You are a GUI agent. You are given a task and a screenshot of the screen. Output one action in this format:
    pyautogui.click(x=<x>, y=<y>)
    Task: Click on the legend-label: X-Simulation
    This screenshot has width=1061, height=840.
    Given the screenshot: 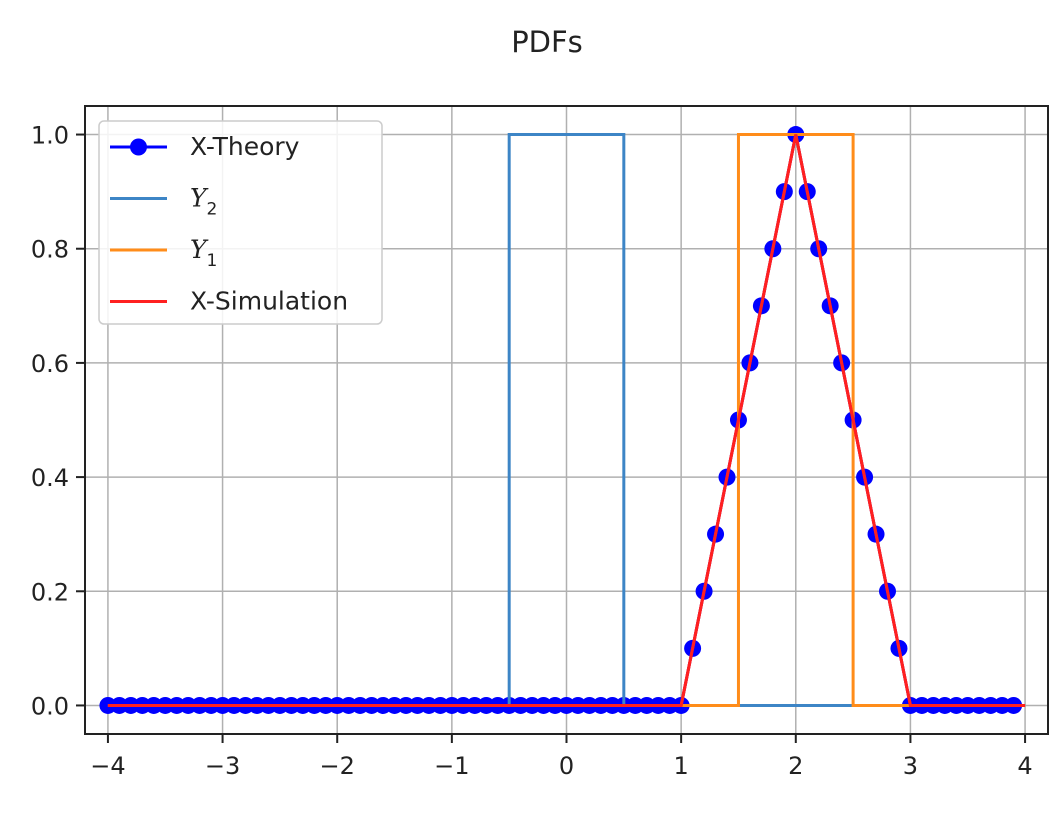 What is the action you would take?
    pyautogui.click(x=269, y=301)
    